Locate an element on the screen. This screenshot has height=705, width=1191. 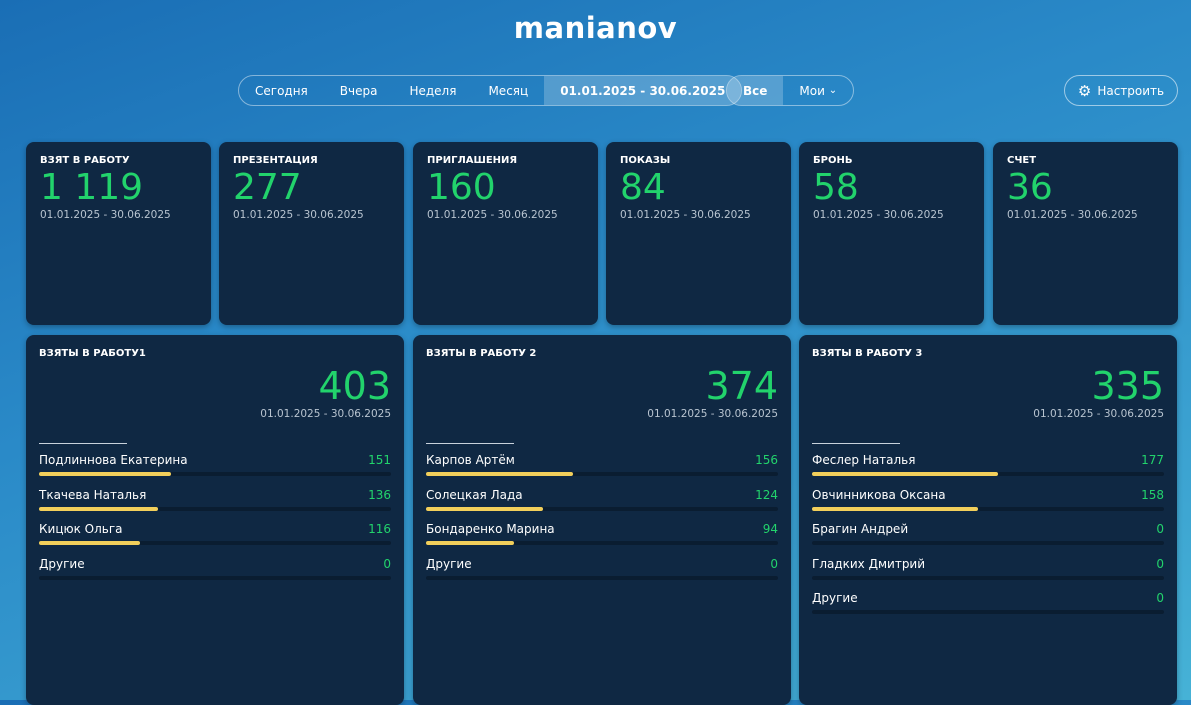
panel-label: ВЗЯТЫ В РАБОТУ 3 is located at coordinates (867, 353).